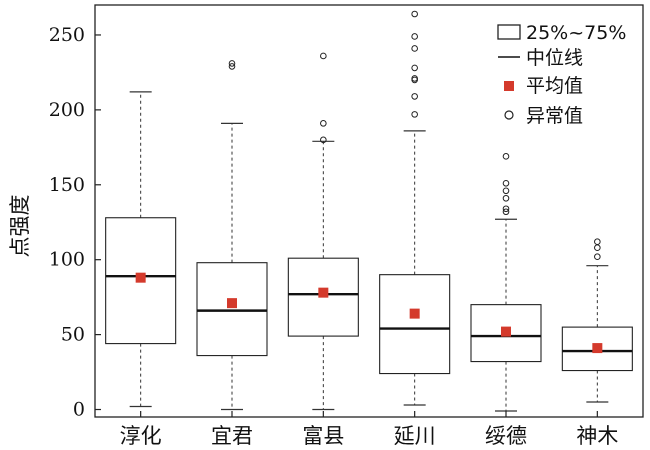 This screenshot has width=650, height=450. I want to click on x-tick-label: 神木, so click(597, 436).